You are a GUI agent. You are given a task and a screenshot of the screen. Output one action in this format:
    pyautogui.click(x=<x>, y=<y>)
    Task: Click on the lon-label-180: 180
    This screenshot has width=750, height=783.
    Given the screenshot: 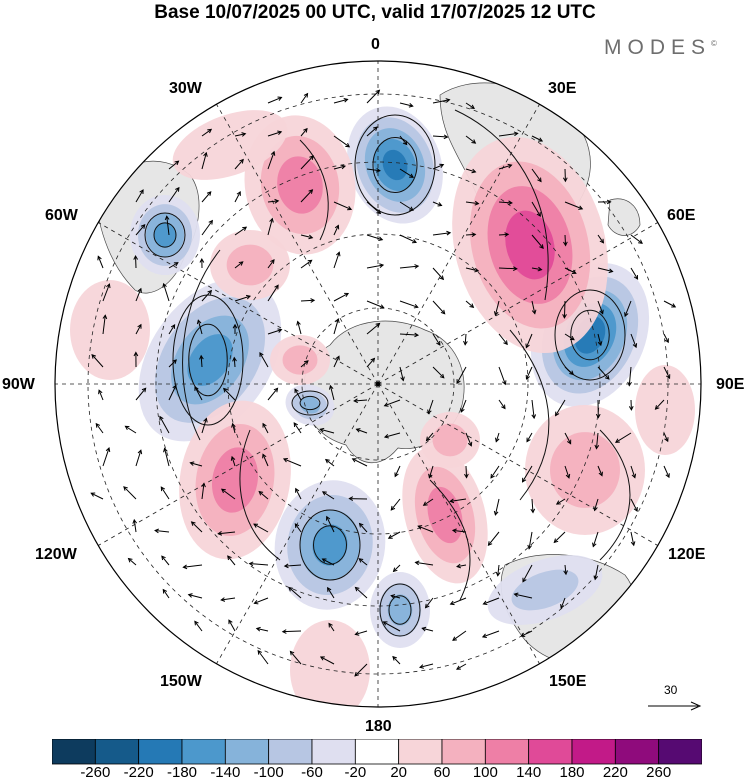 What is the action you would take?
    pyautogui.click(x=378, y=726)
    